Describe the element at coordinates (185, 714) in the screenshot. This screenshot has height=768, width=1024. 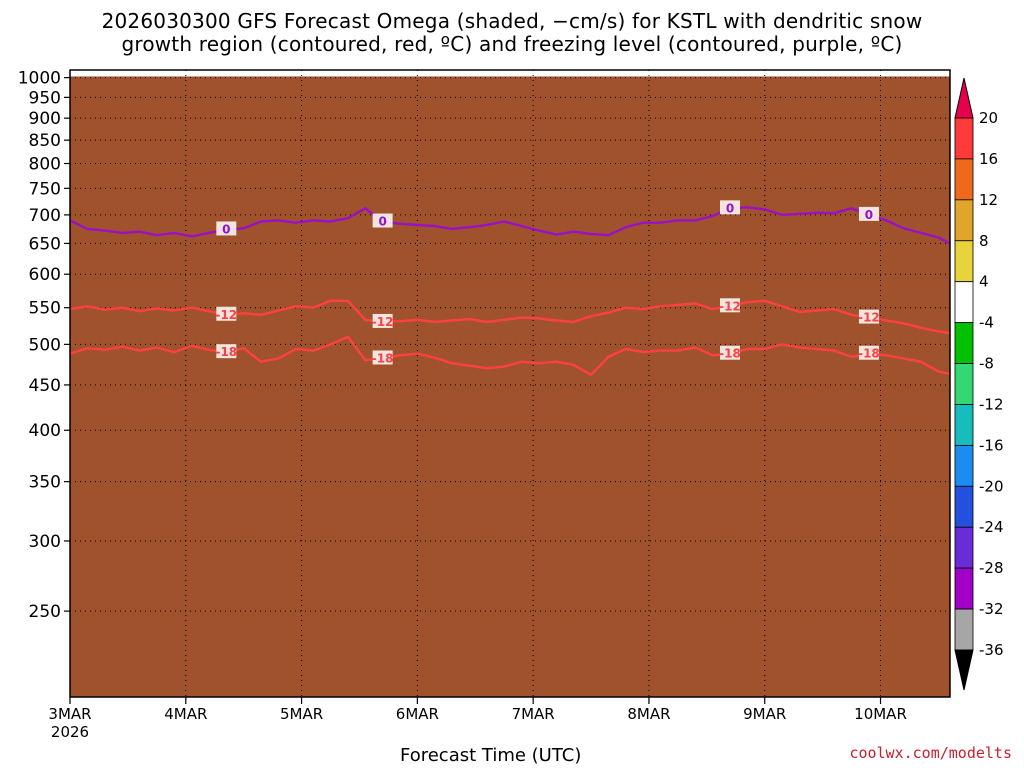
I see `x-tick-label: 4MAR` at that location.